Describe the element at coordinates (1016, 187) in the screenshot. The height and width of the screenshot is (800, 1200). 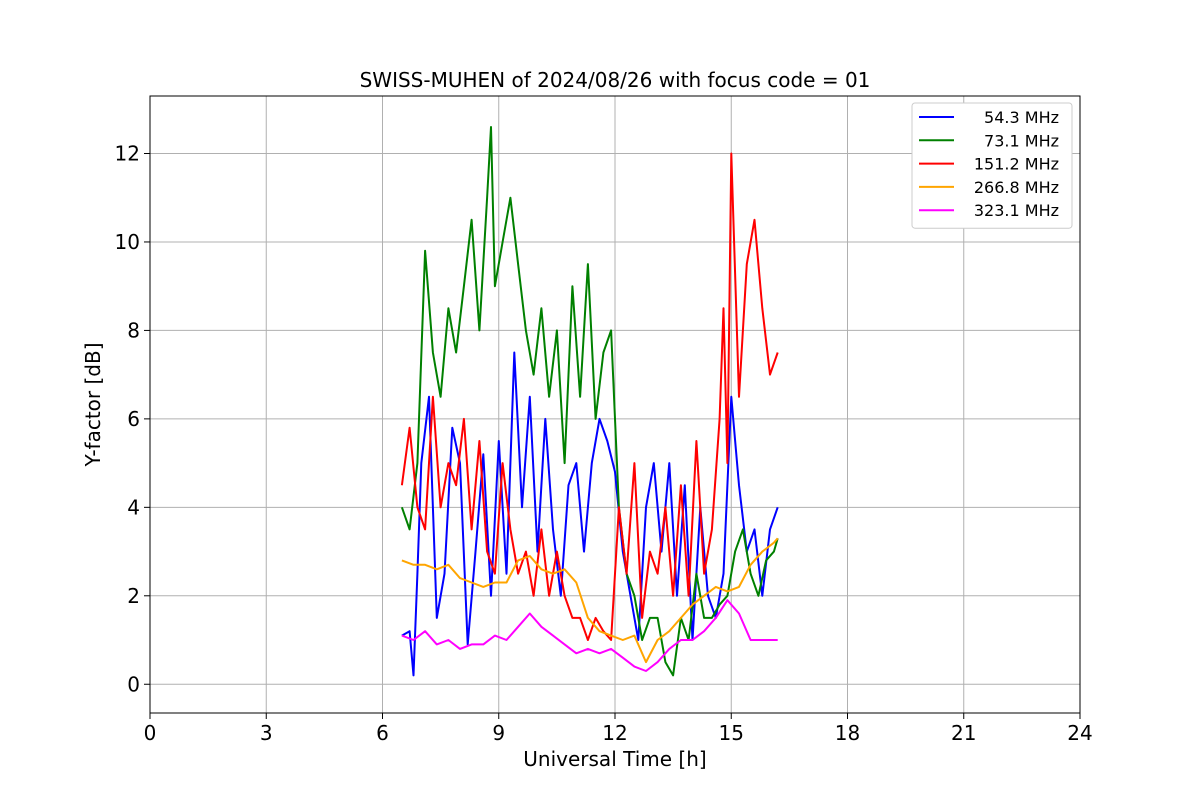
I see `legend-label: 266.8 MHz` at that location.